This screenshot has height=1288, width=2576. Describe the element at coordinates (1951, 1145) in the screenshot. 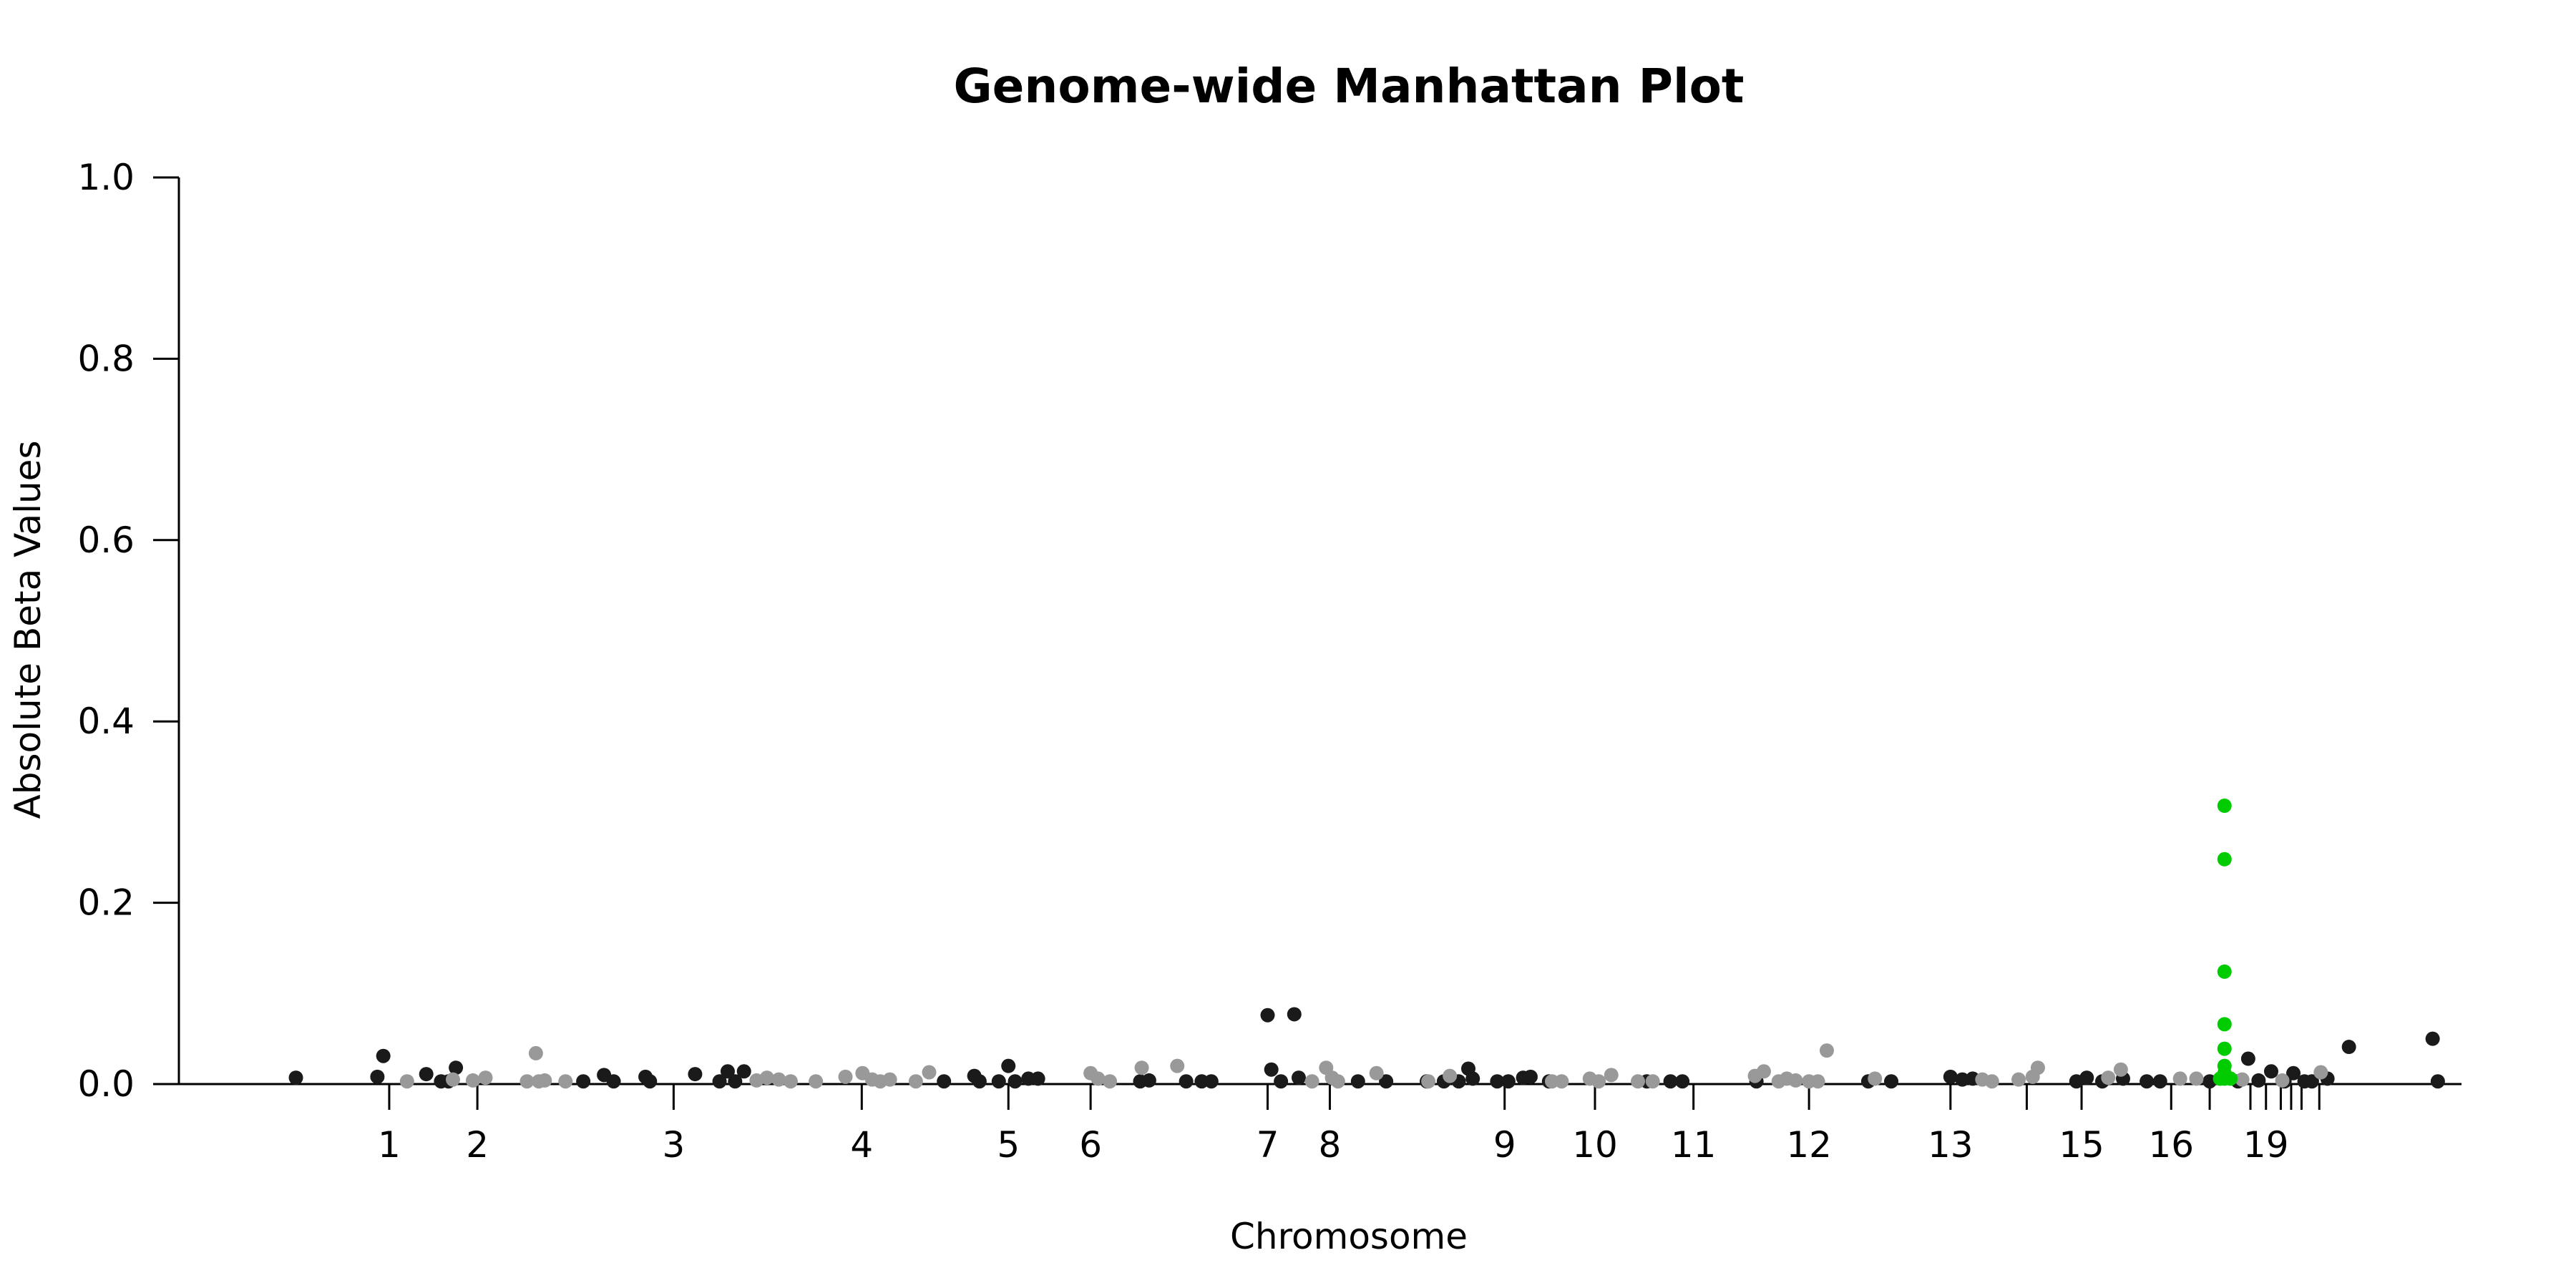

I see `x-tick-label: 13` at that location.